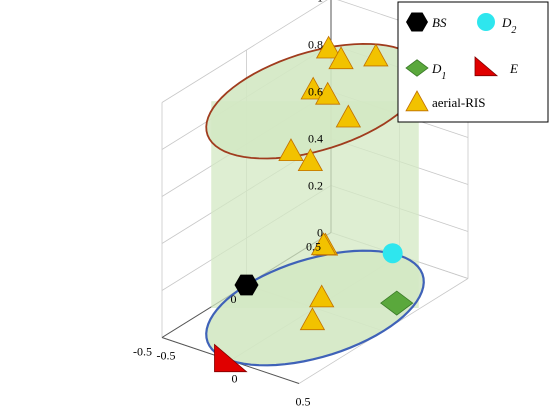 This screenshot has height=412, width=550. Describe the element at coordinates (458, 102) in the screenshot. I see `legend-label-4: aerial-RIS` at that location.